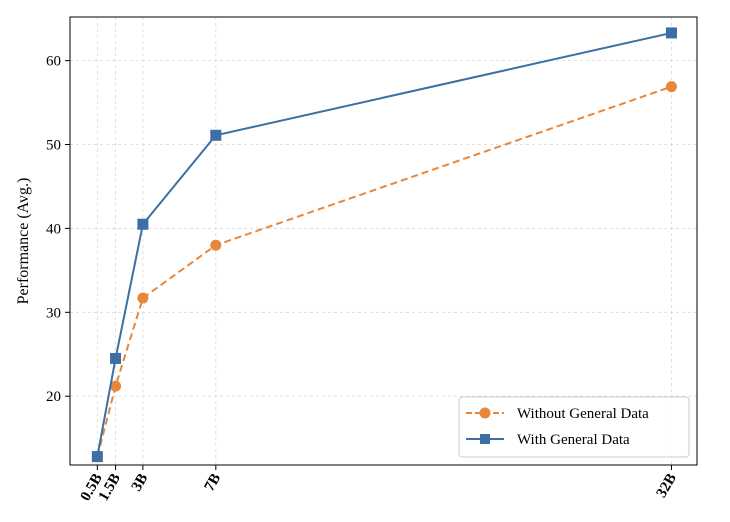 This screenshot has height=522, width=730. I want to click on legend-label-without-general-data: Without General Data, so click(583, 414).